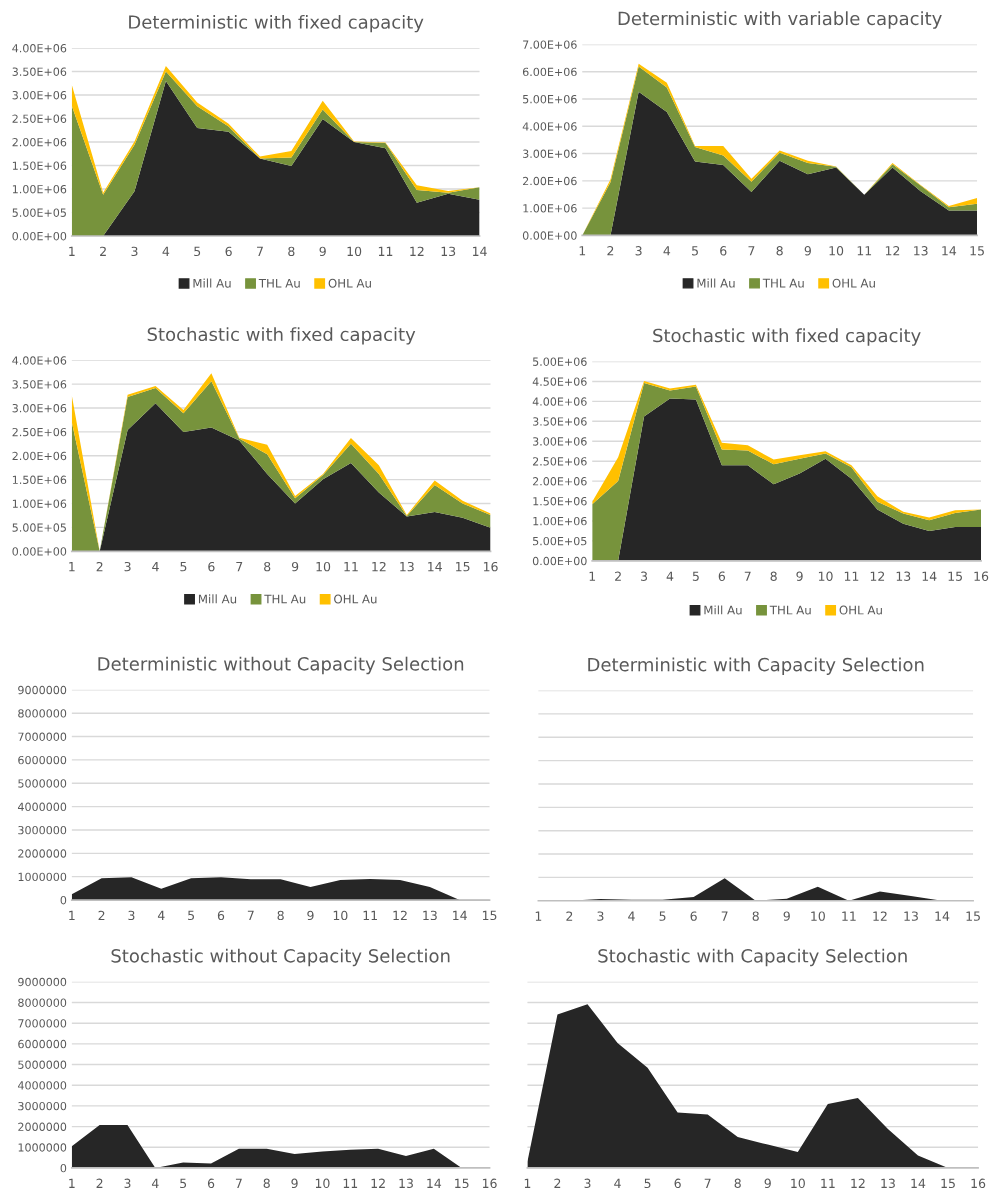  I want to click on y-tick-label: 4.50E+06, so click(559, 381).